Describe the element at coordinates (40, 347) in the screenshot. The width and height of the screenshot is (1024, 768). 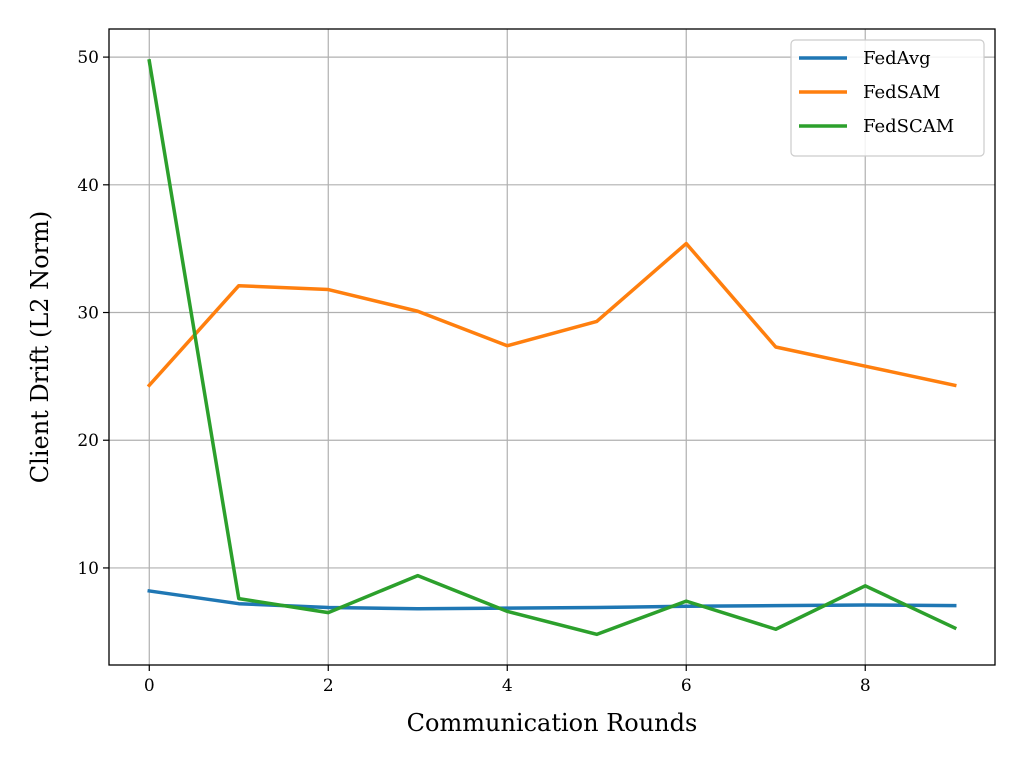
I see `y-axis-label: Client Drift (L2 Norm)` at that location.